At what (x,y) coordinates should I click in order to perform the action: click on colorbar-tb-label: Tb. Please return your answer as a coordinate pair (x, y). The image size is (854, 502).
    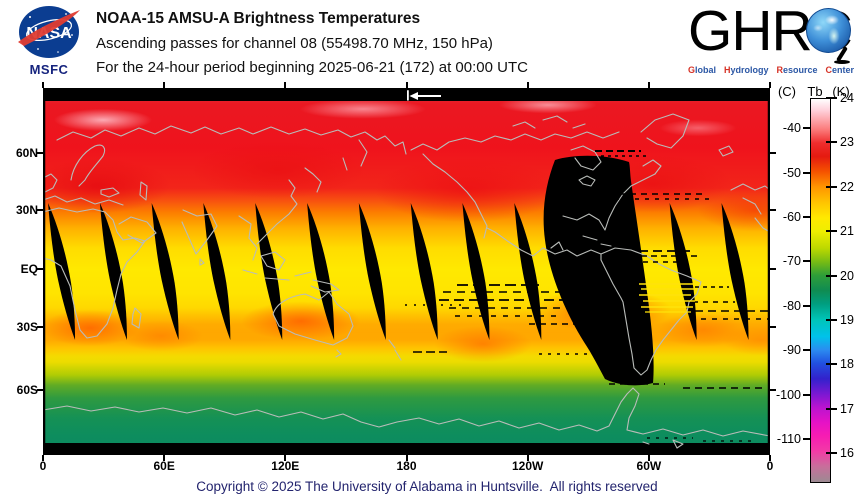
    Looking at the image, I should click on (815, 91).